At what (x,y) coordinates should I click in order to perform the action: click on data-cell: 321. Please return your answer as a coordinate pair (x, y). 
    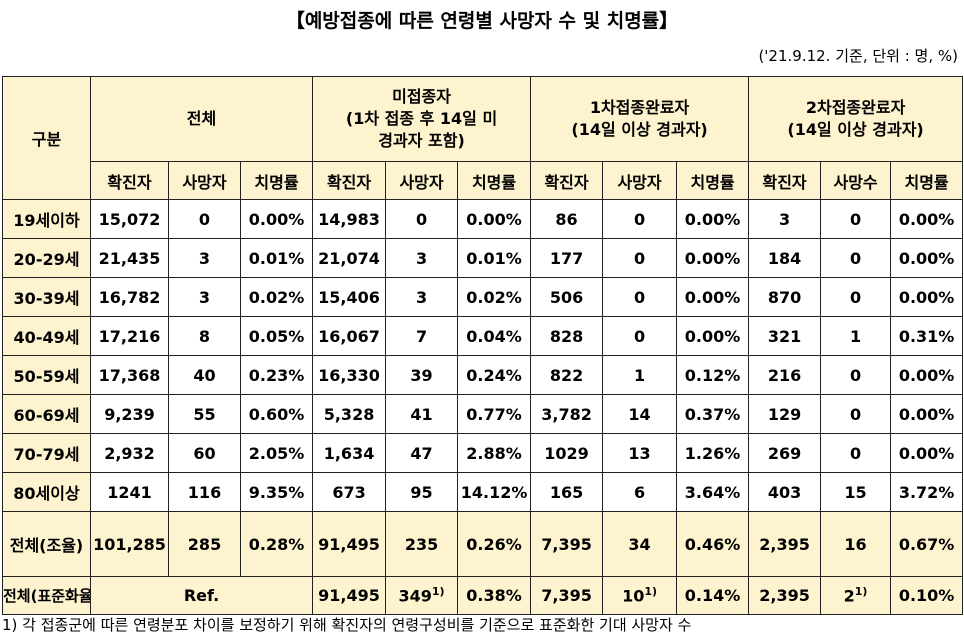
    Looking at the image, I should click on (785, 336).